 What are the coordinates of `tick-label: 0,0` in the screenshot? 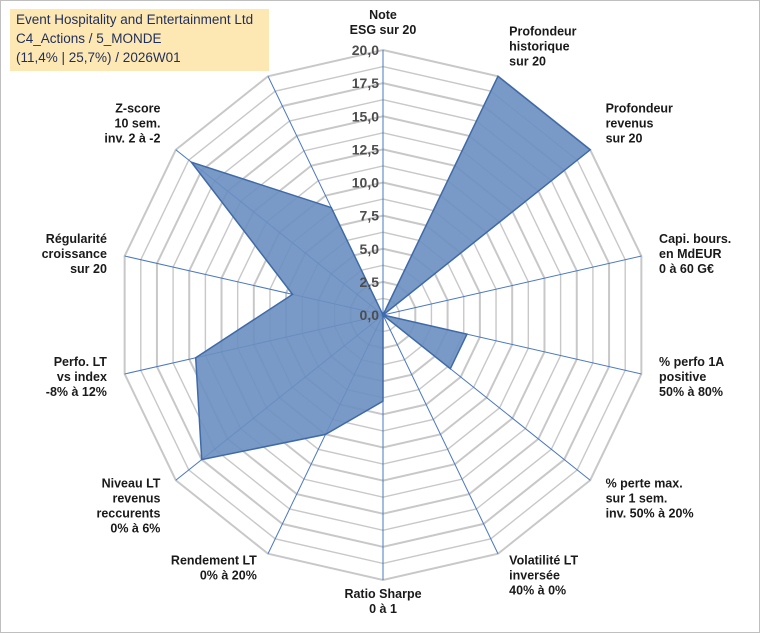 It's located at (370, 315).